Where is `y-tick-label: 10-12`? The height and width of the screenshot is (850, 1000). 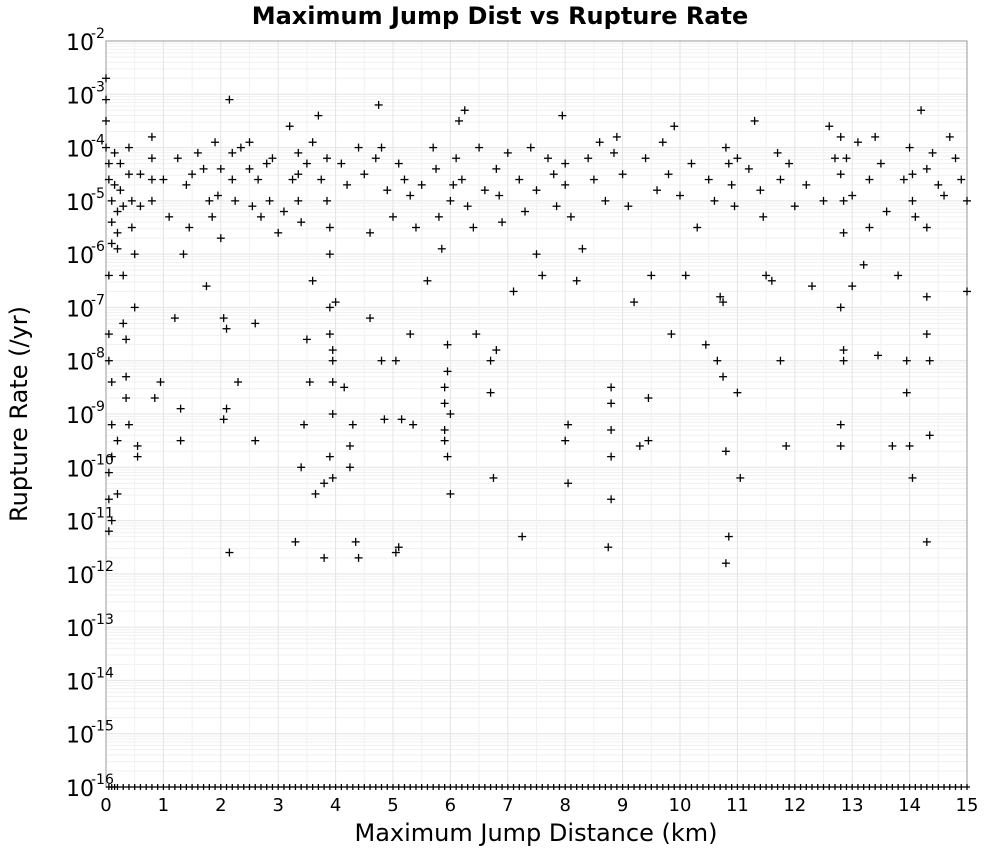 y-tick-label: 10-12 is located at coordinates (90, 574).